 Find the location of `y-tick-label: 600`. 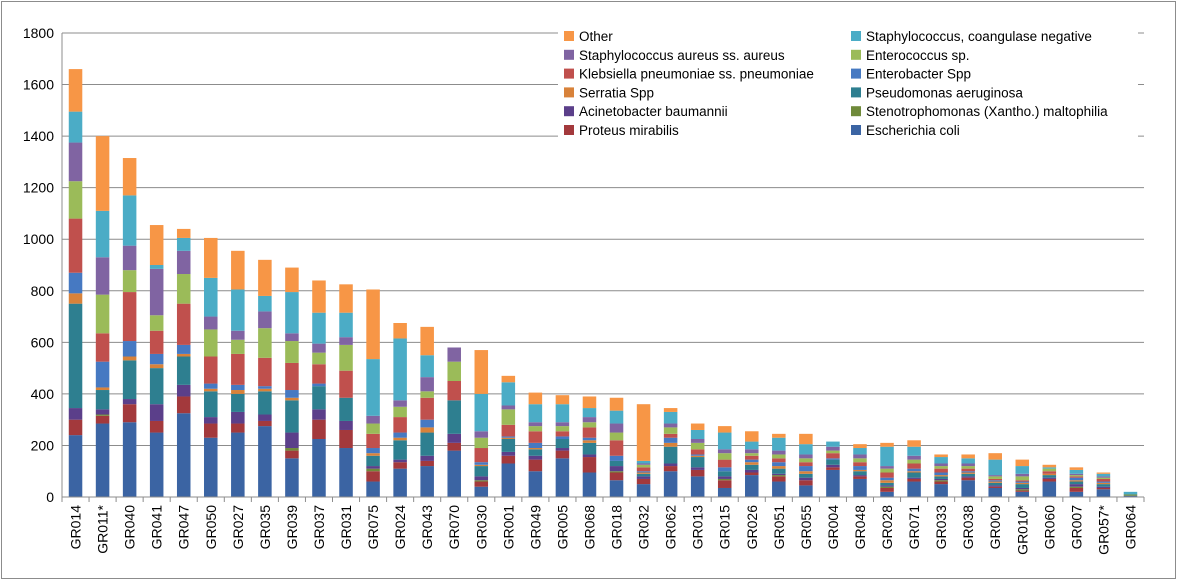

y-tick-label: 600 is located at coordinates (43, 342).